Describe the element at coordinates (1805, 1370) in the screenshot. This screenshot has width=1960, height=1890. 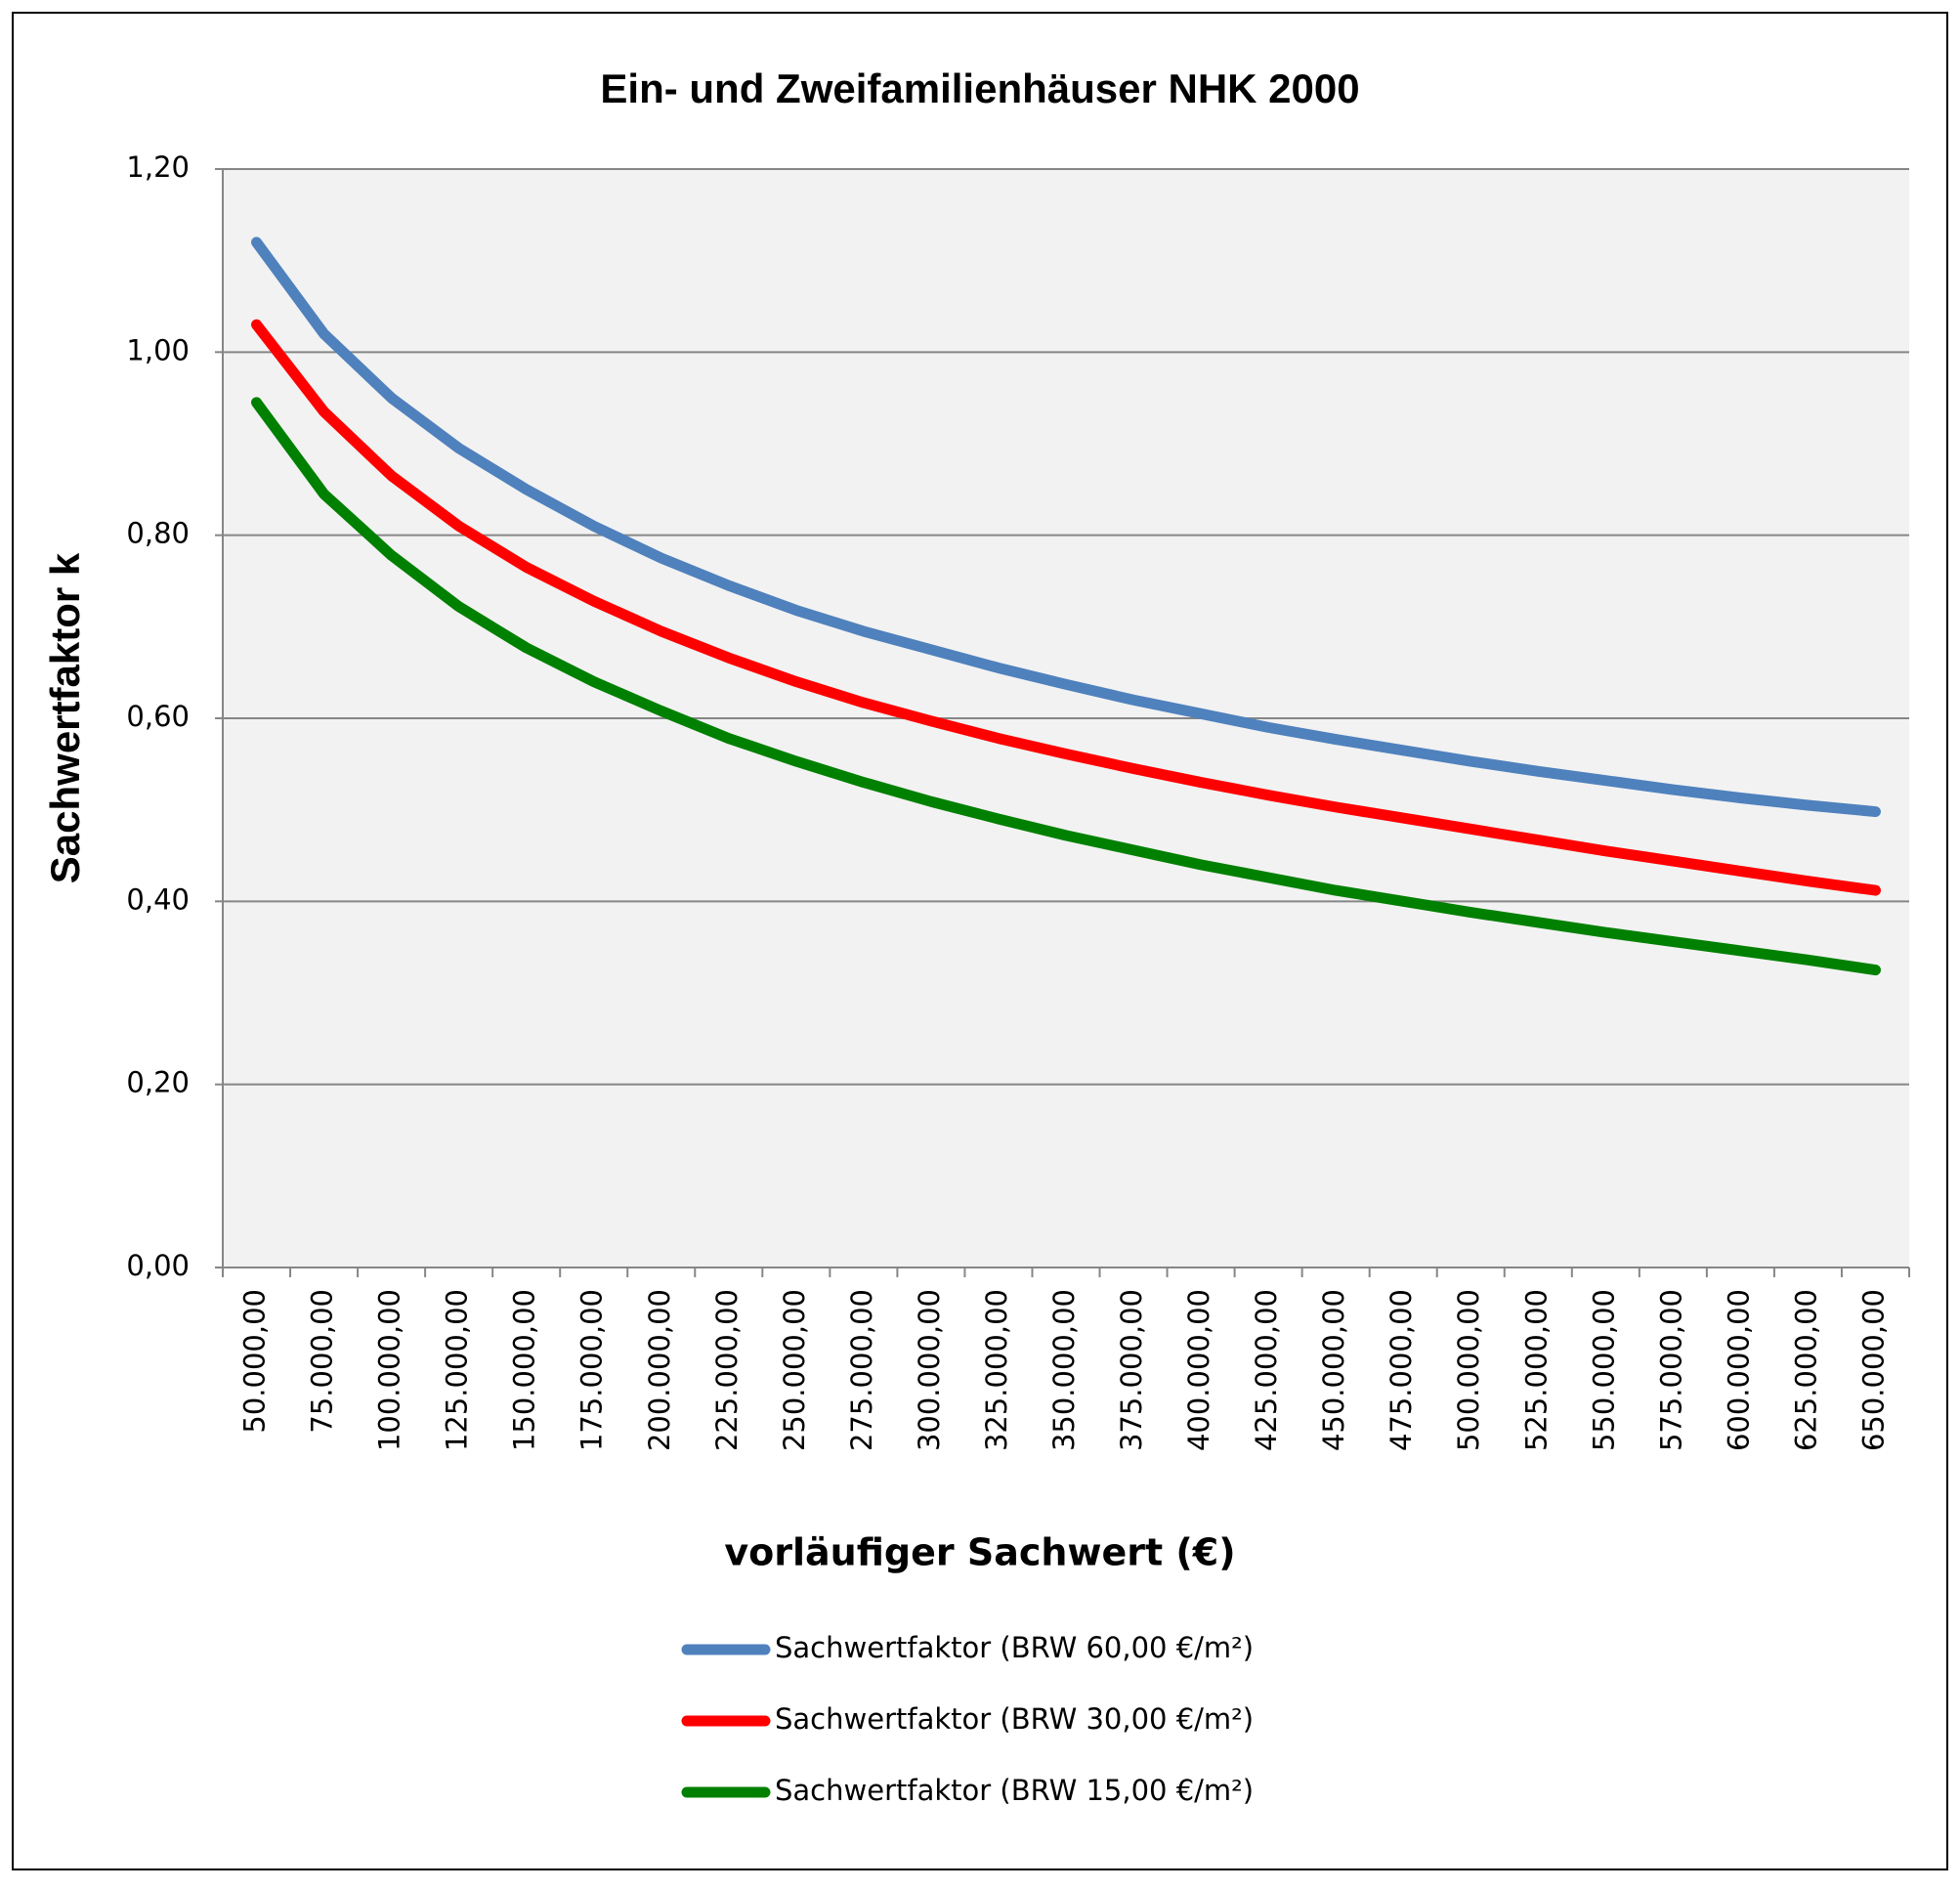
I see `x-tick-label: 625.000,00` at that location.